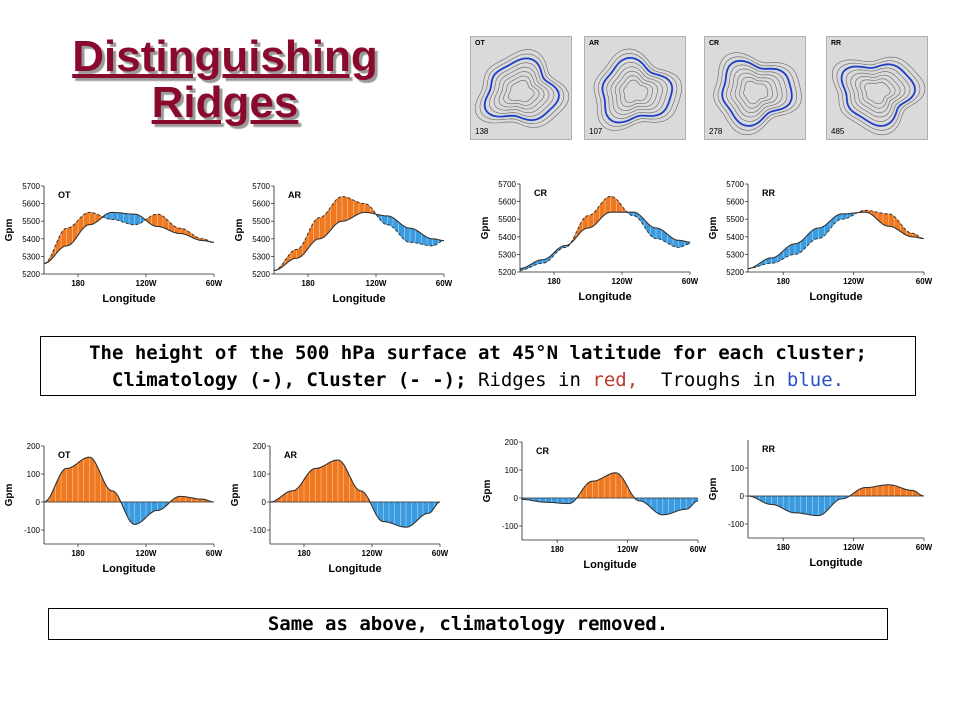 Image resolution: width=960 pixels, height=720 pixels. I want to click on panel-label: AR, so click(290, 455).